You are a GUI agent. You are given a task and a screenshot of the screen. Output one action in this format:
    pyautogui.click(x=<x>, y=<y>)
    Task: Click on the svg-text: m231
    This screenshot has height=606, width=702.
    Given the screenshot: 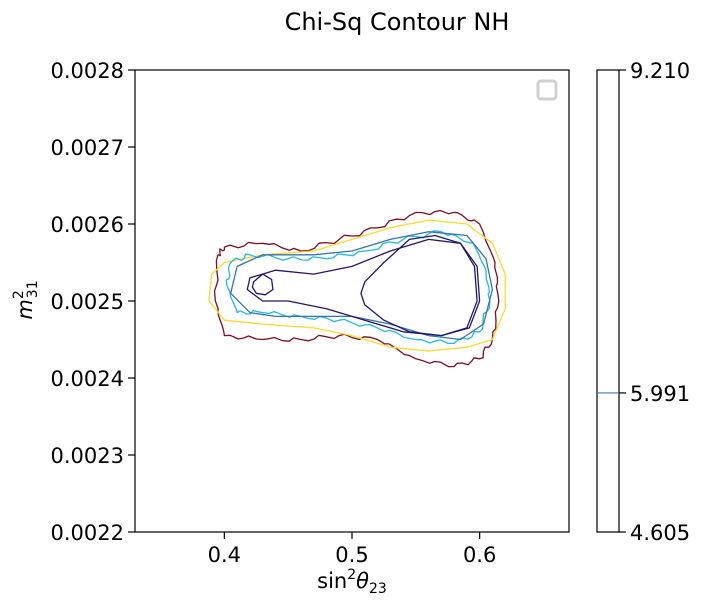 What is the action you would take?
    pyautogui.click(x=26, y=299)
    